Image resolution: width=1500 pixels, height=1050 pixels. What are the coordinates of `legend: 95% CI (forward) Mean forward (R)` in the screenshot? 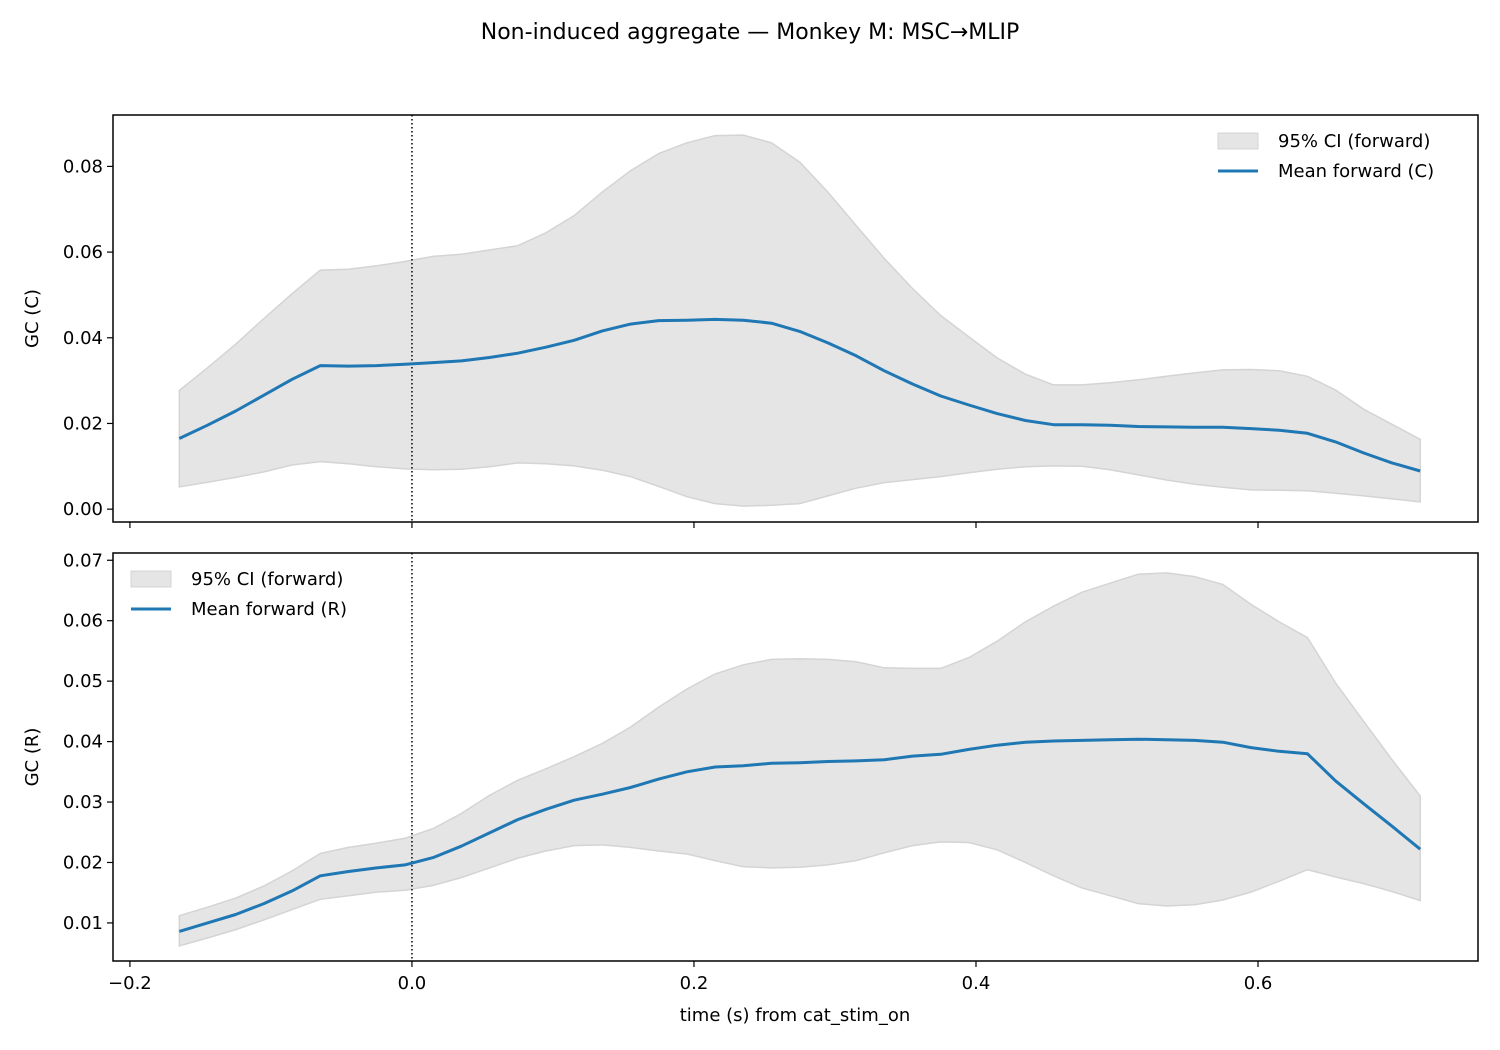 It's located at (238, 594).